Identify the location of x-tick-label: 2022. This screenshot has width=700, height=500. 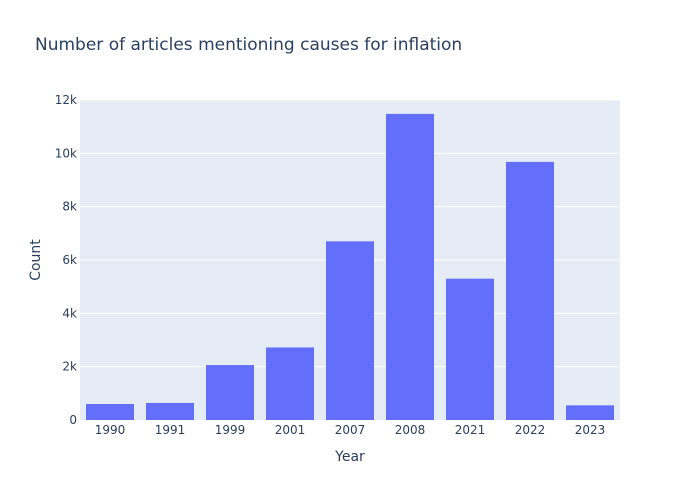
(530, 430).